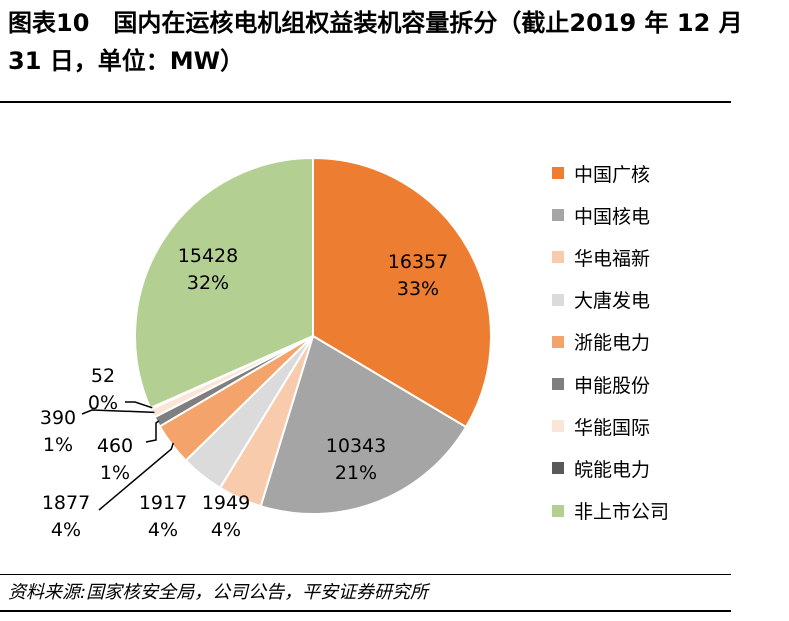 Image resolution: width=789 pixels, height=621 pixels. Describe the element at coordinates (218, 592) in the screenshot. I see `source-note: 资料来源:国家核安全局，公司公告，平安证券研究所` at that location.